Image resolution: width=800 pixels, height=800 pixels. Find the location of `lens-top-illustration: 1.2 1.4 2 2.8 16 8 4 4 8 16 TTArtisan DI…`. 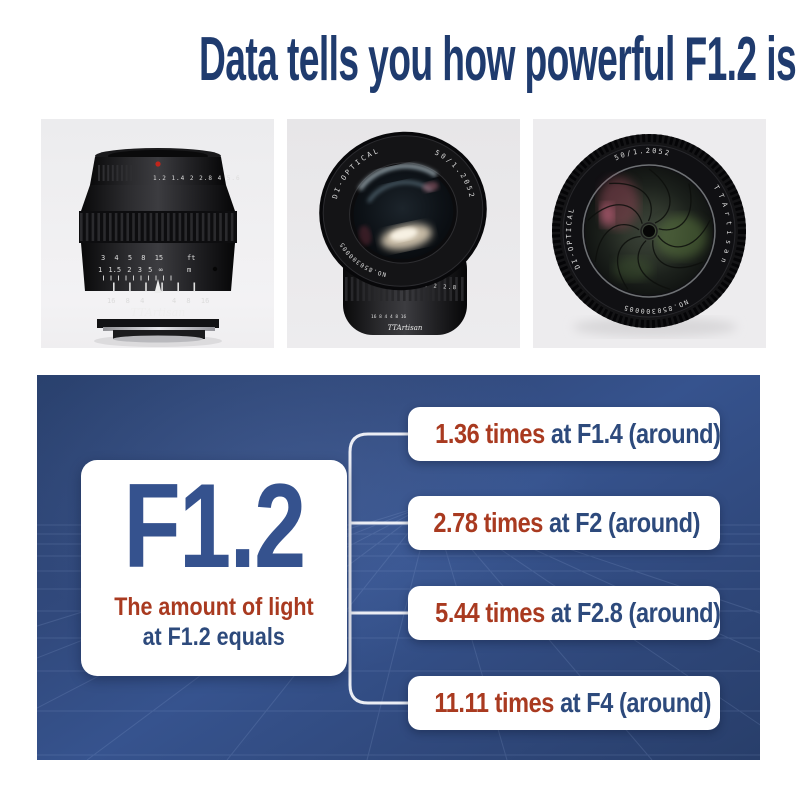

lens-top-illustration: 1.2 1.4 2 2.8 16 8 4 4 8 16 TTArtisan DI… is located at coordinates (403, 233).